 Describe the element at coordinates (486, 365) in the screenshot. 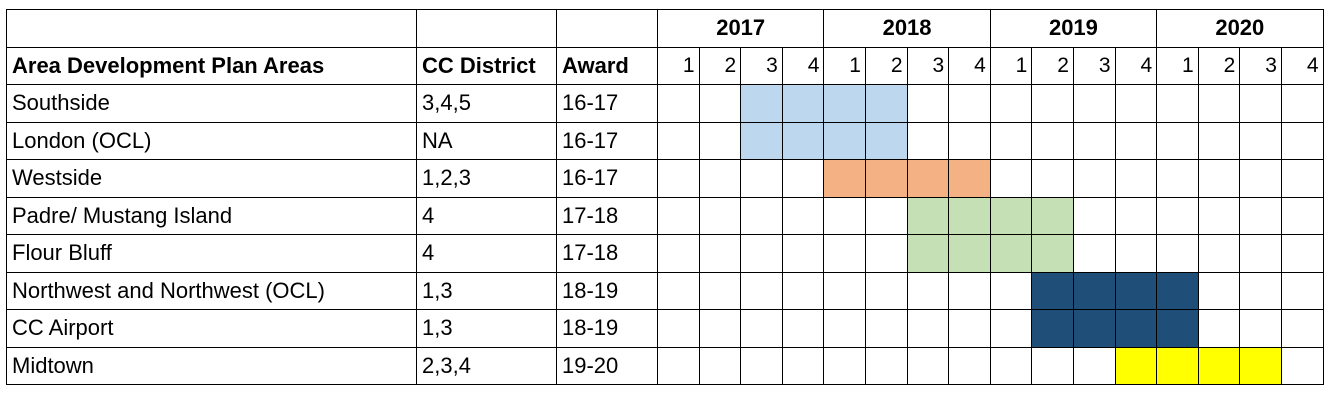

I see `cc-district: 2,3,4` at that location.